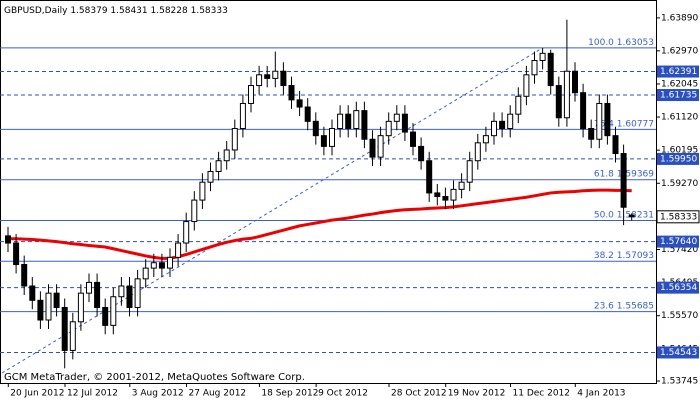 The width and height of the screenshot is (700, 402). What do you see at coordinates (37, 394) in the screenshot?
I see `x-tick-label: 20 Jun 2012` at bounding box center [37, 394].